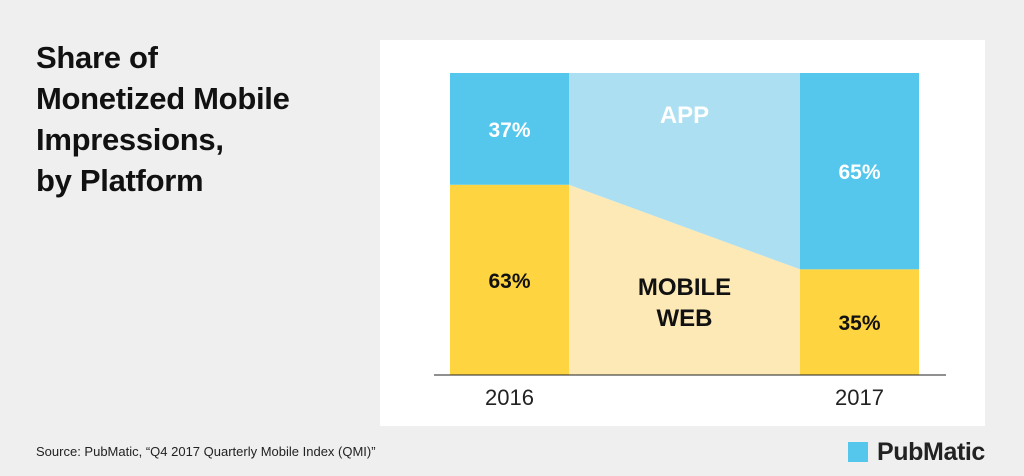 The image size is (1024, 476). Describe the element at coordinates (509, 397) in the screenshot. I see `x-axis-tick-label: 2016` at that location.